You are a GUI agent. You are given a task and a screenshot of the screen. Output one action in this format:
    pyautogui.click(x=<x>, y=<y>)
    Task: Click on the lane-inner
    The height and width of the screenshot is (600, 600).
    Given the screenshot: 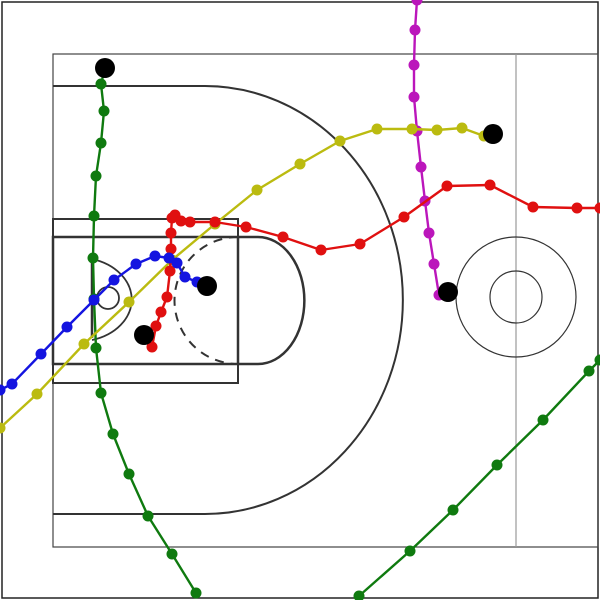 What is the action you would take?
    pyautogui.click(x=145, y=300)
    